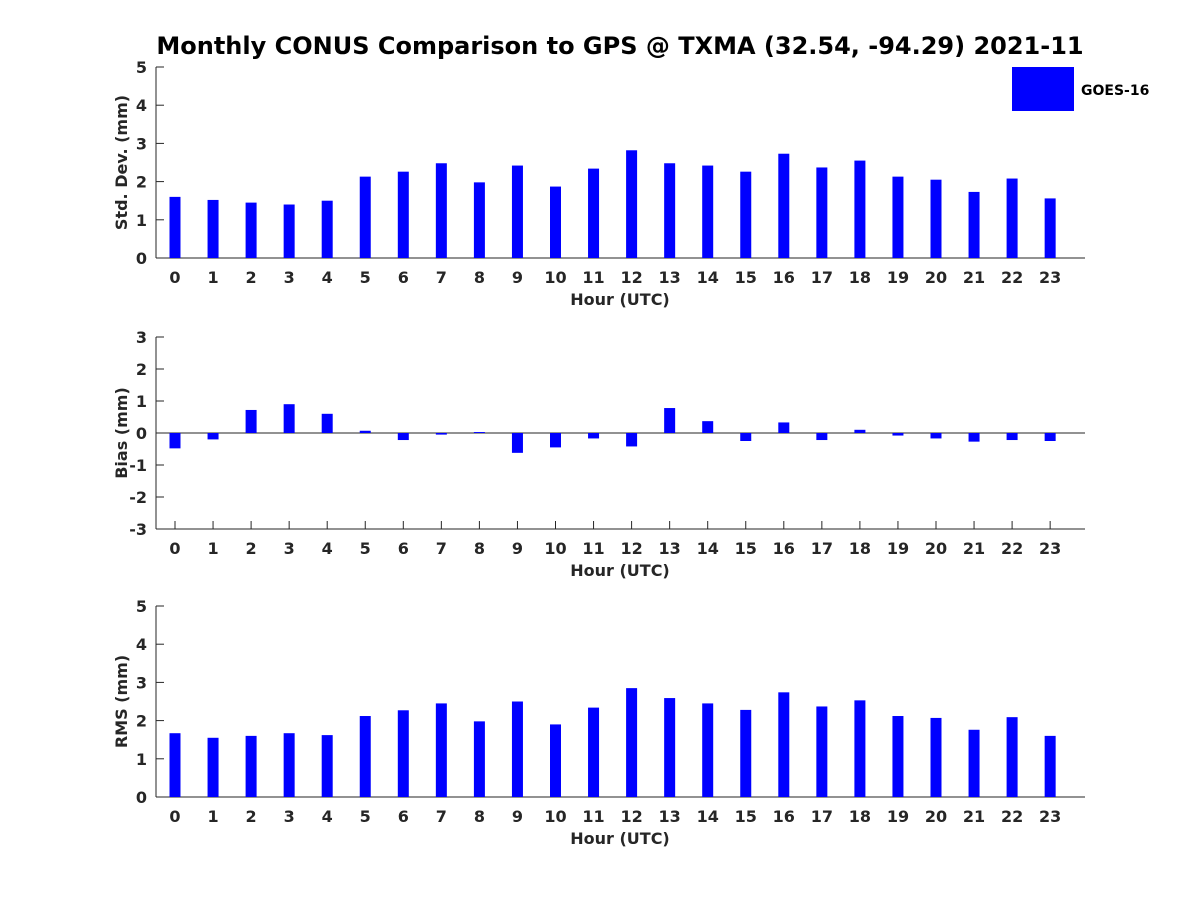 Image resolution: width=1200 pixels, height=900 pixels. Describe the element at coordinates (555, 277) in the screenshot. I see `x-tick-label: 10` at that location.